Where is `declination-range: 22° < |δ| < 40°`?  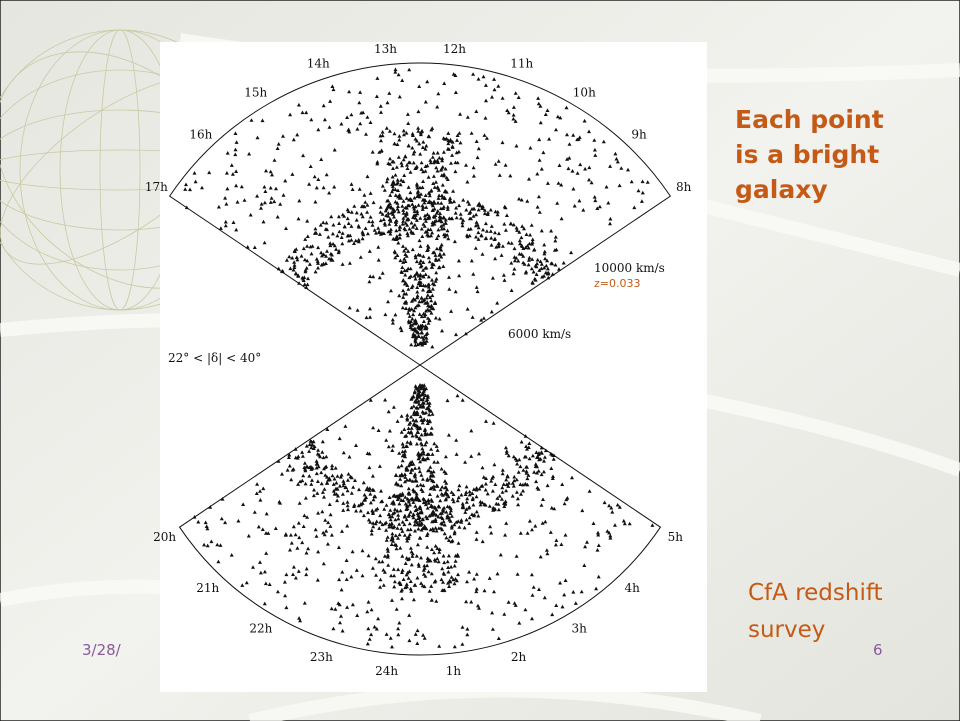
declination-range: 22° < |δ| < 40° is located at coordinates (214, 358).